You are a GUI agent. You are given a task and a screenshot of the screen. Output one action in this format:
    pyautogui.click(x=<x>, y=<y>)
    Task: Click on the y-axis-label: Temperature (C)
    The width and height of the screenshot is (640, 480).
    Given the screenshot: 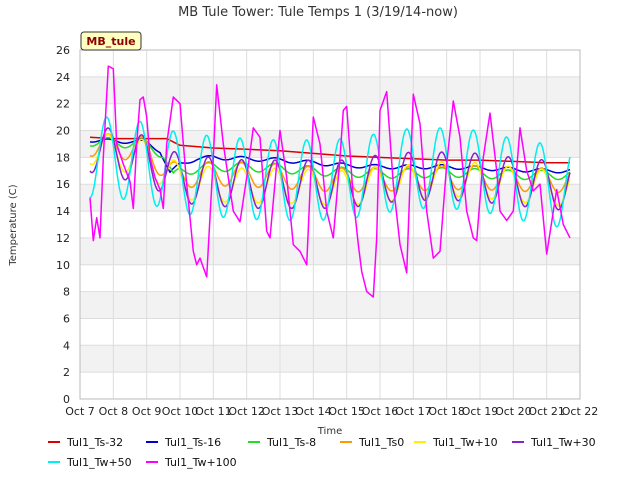 What is the action you would take?
    pyautogui.click(x=13, y=225)
    